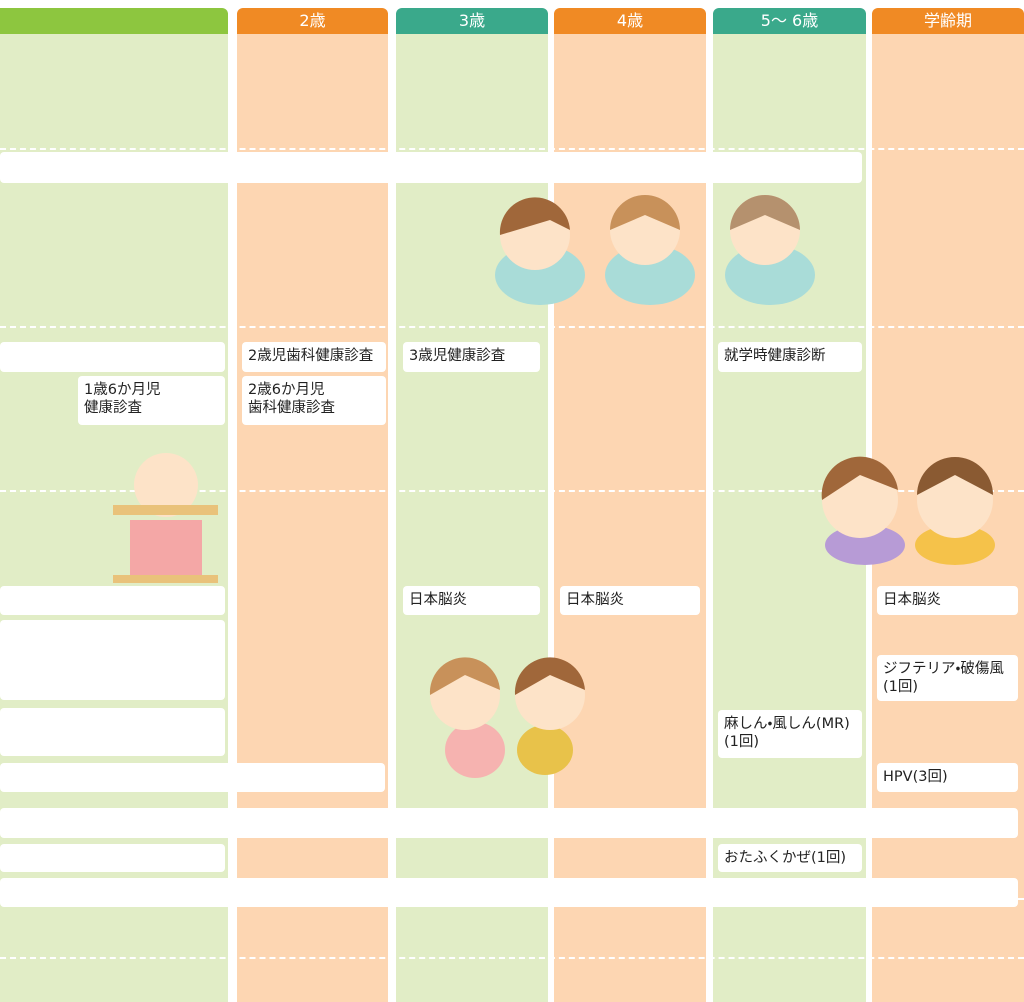 This screenshot has width=1024, height=1002. I want to click on header-tab: 2歳, so click(312, 21).